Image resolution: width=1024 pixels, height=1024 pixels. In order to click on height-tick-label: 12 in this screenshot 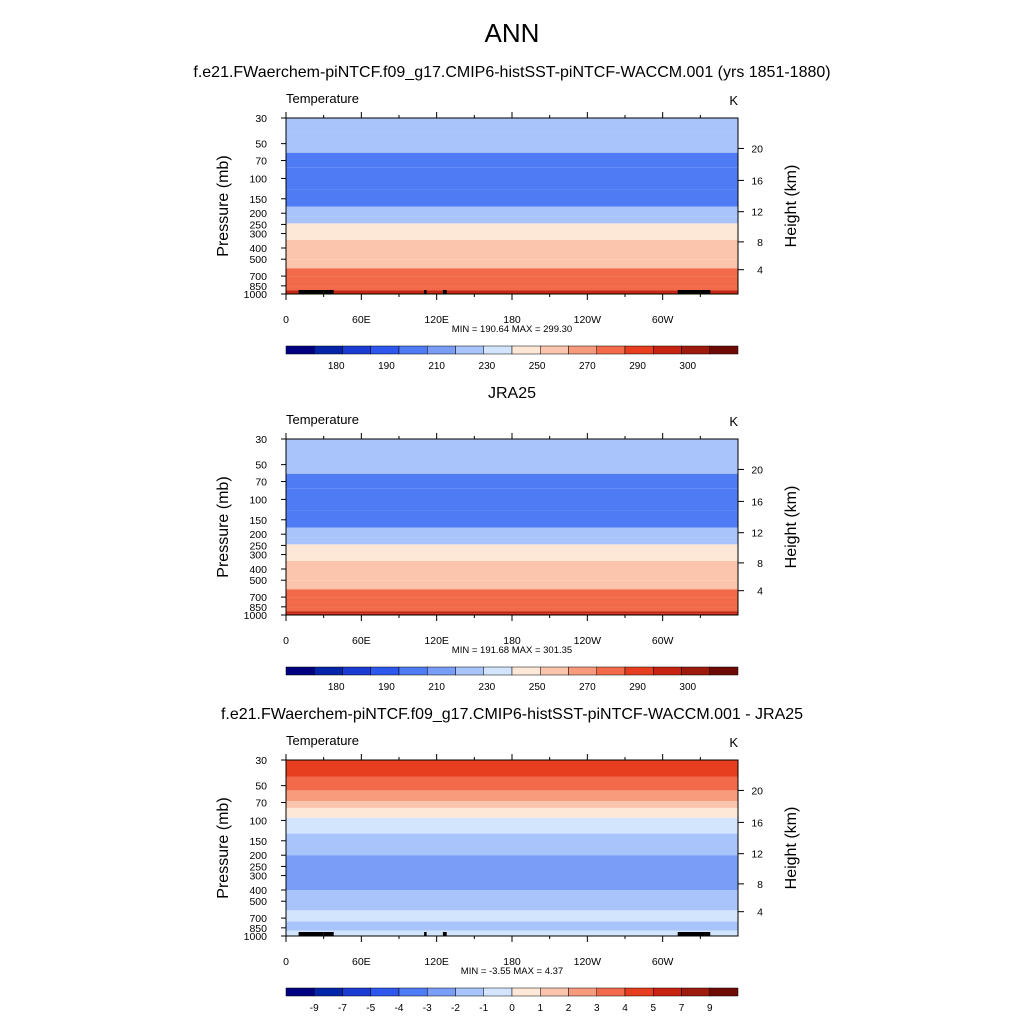, I will do `click(757, 855)`.